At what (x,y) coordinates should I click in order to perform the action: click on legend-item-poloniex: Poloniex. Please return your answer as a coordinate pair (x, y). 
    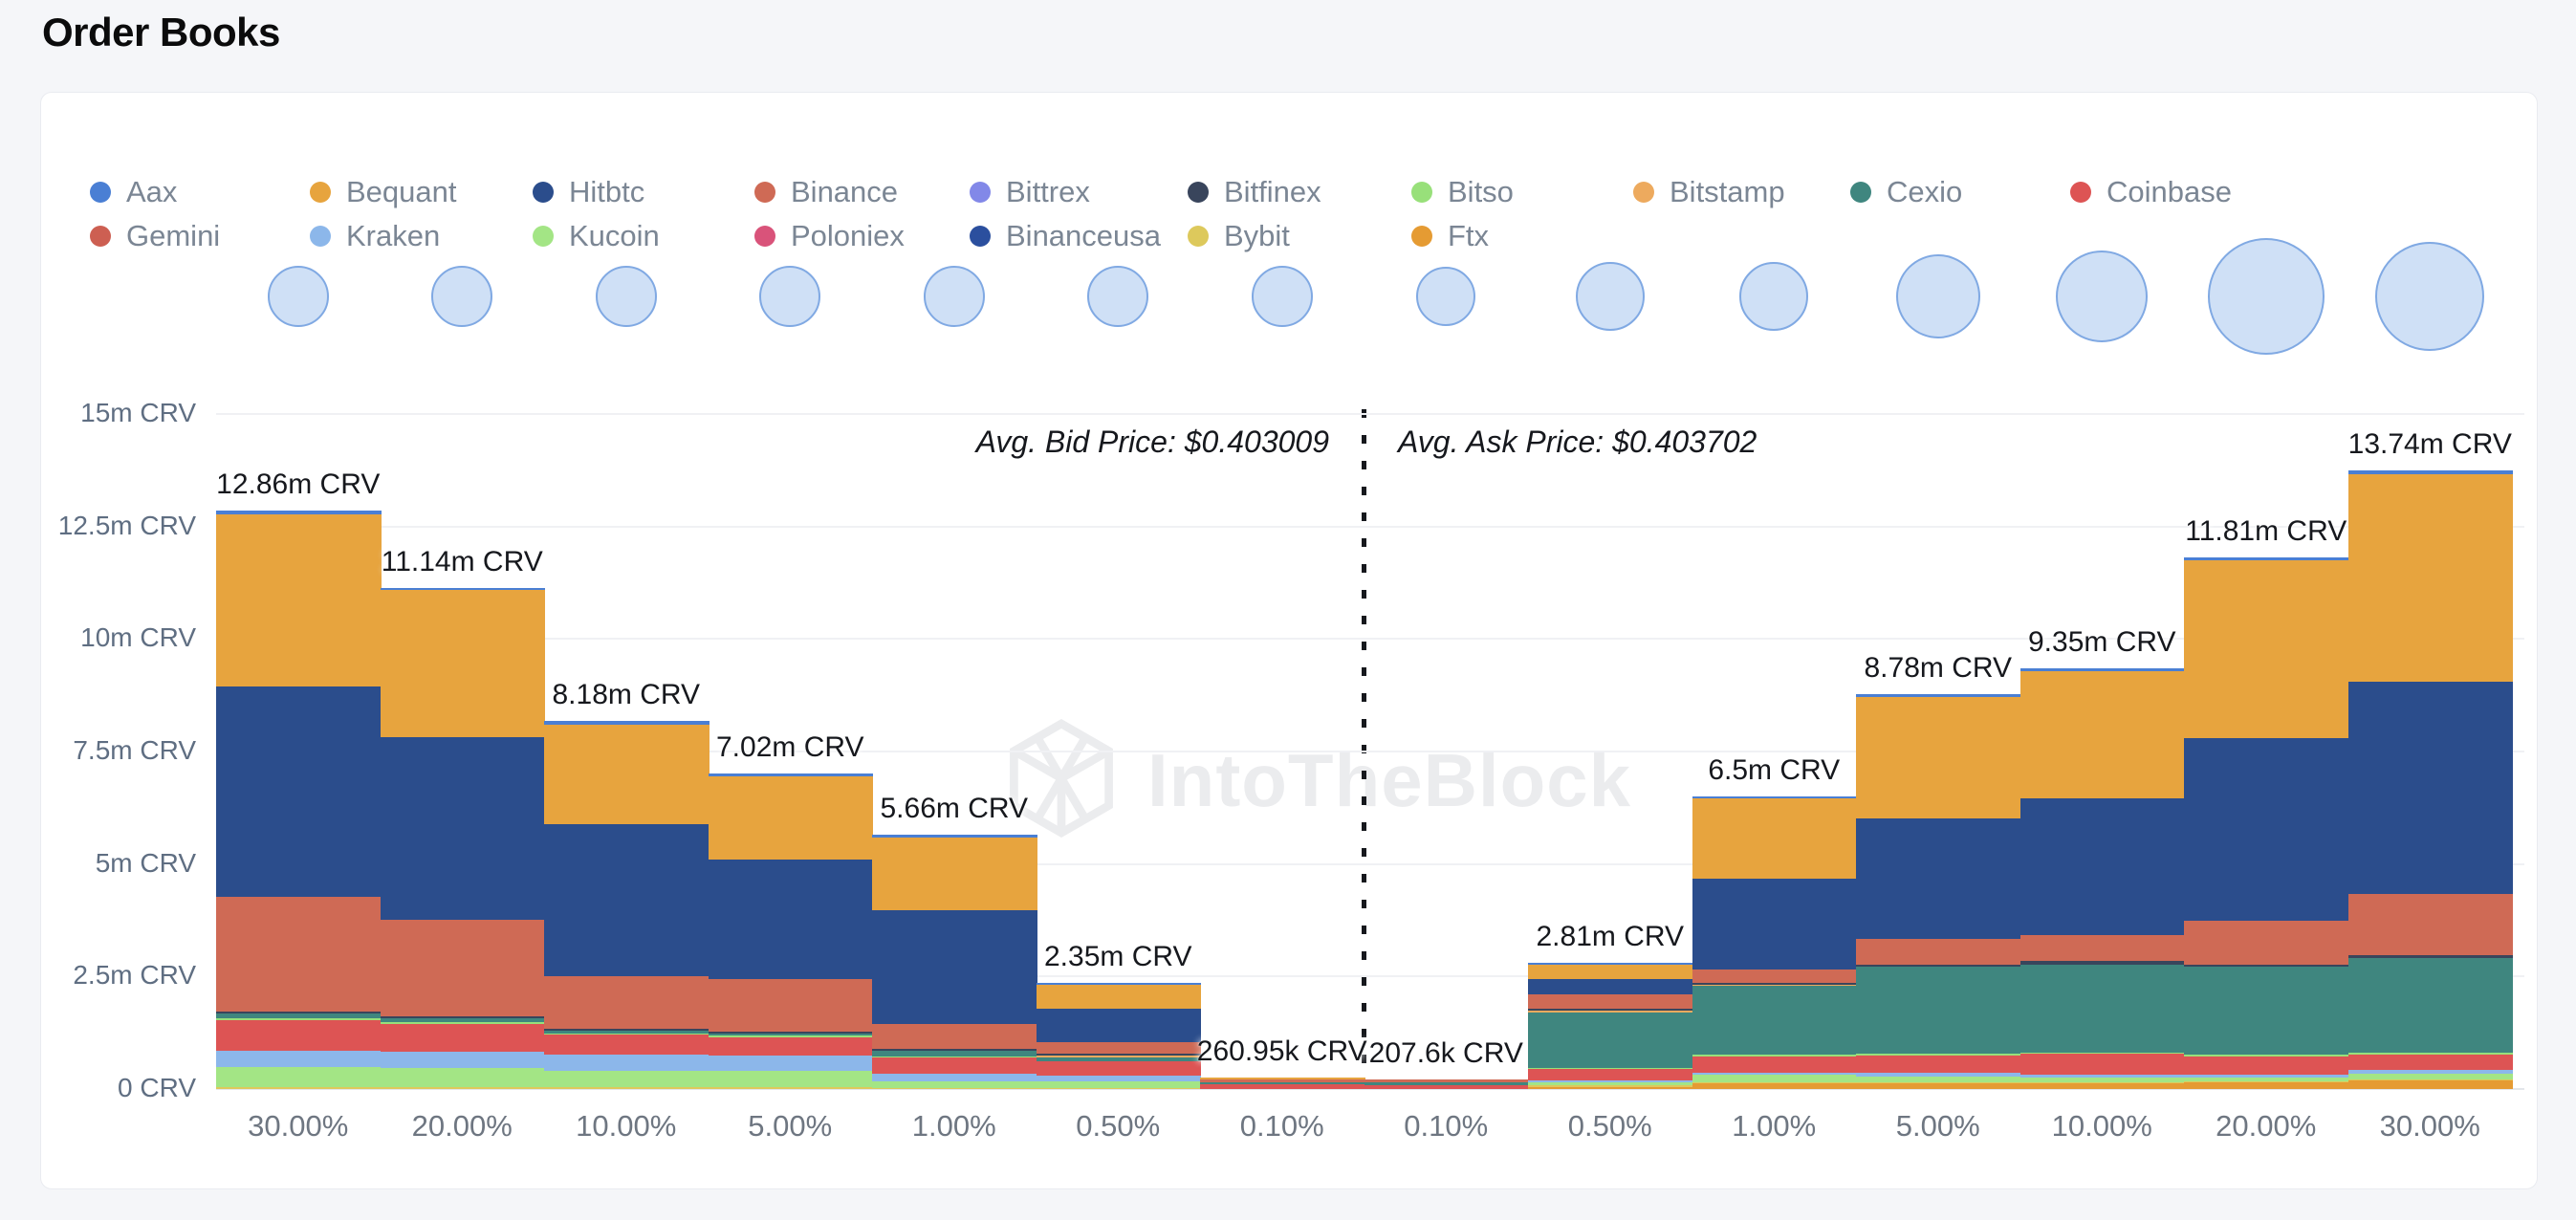
    Looking at the image, I should click on (829, 236).